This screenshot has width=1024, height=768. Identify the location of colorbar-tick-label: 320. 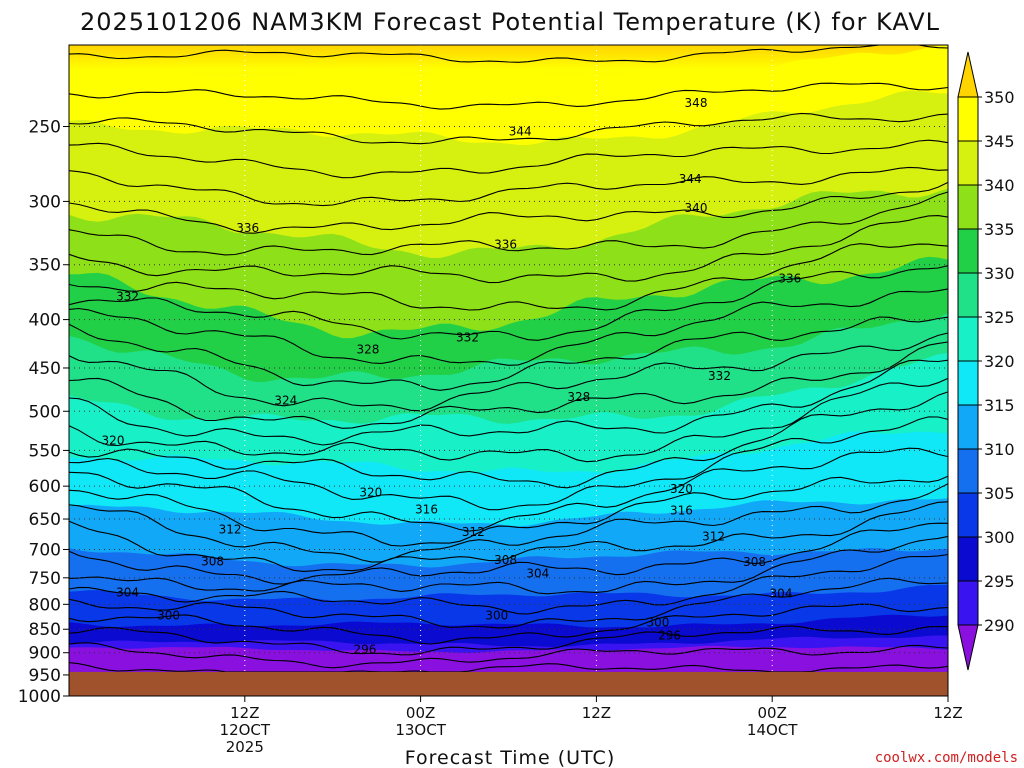
(999, 361).